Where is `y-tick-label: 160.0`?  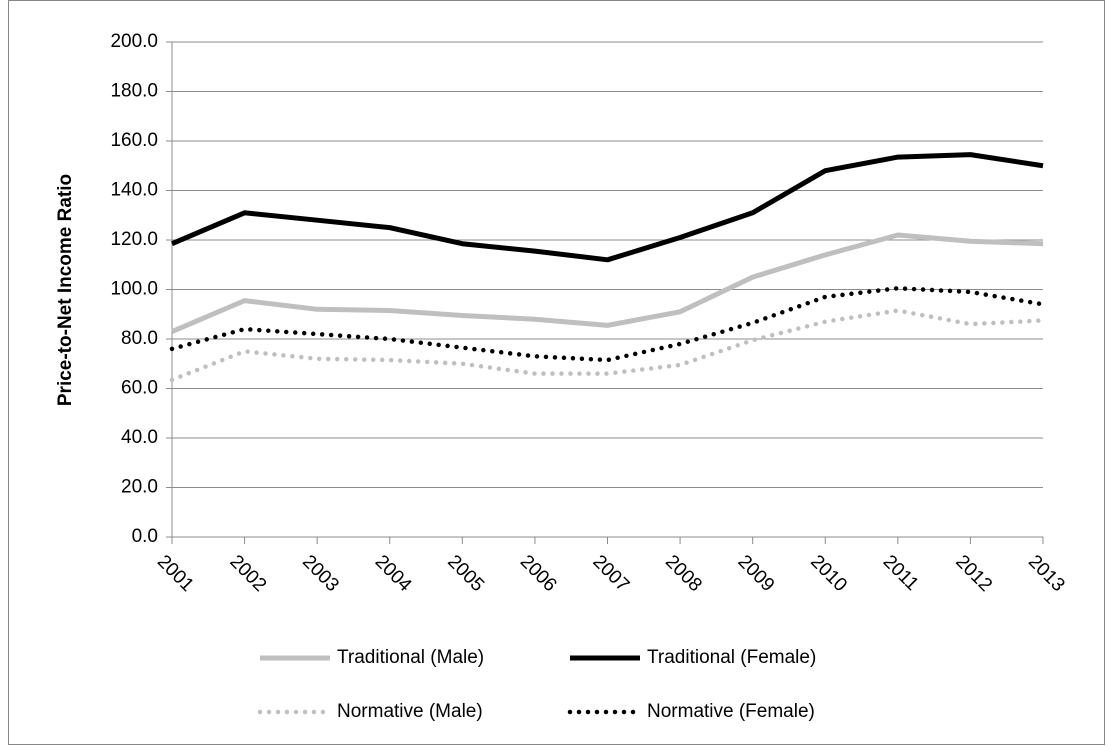
y-tick-label: 160.0 is located at coordinates (134, 140).